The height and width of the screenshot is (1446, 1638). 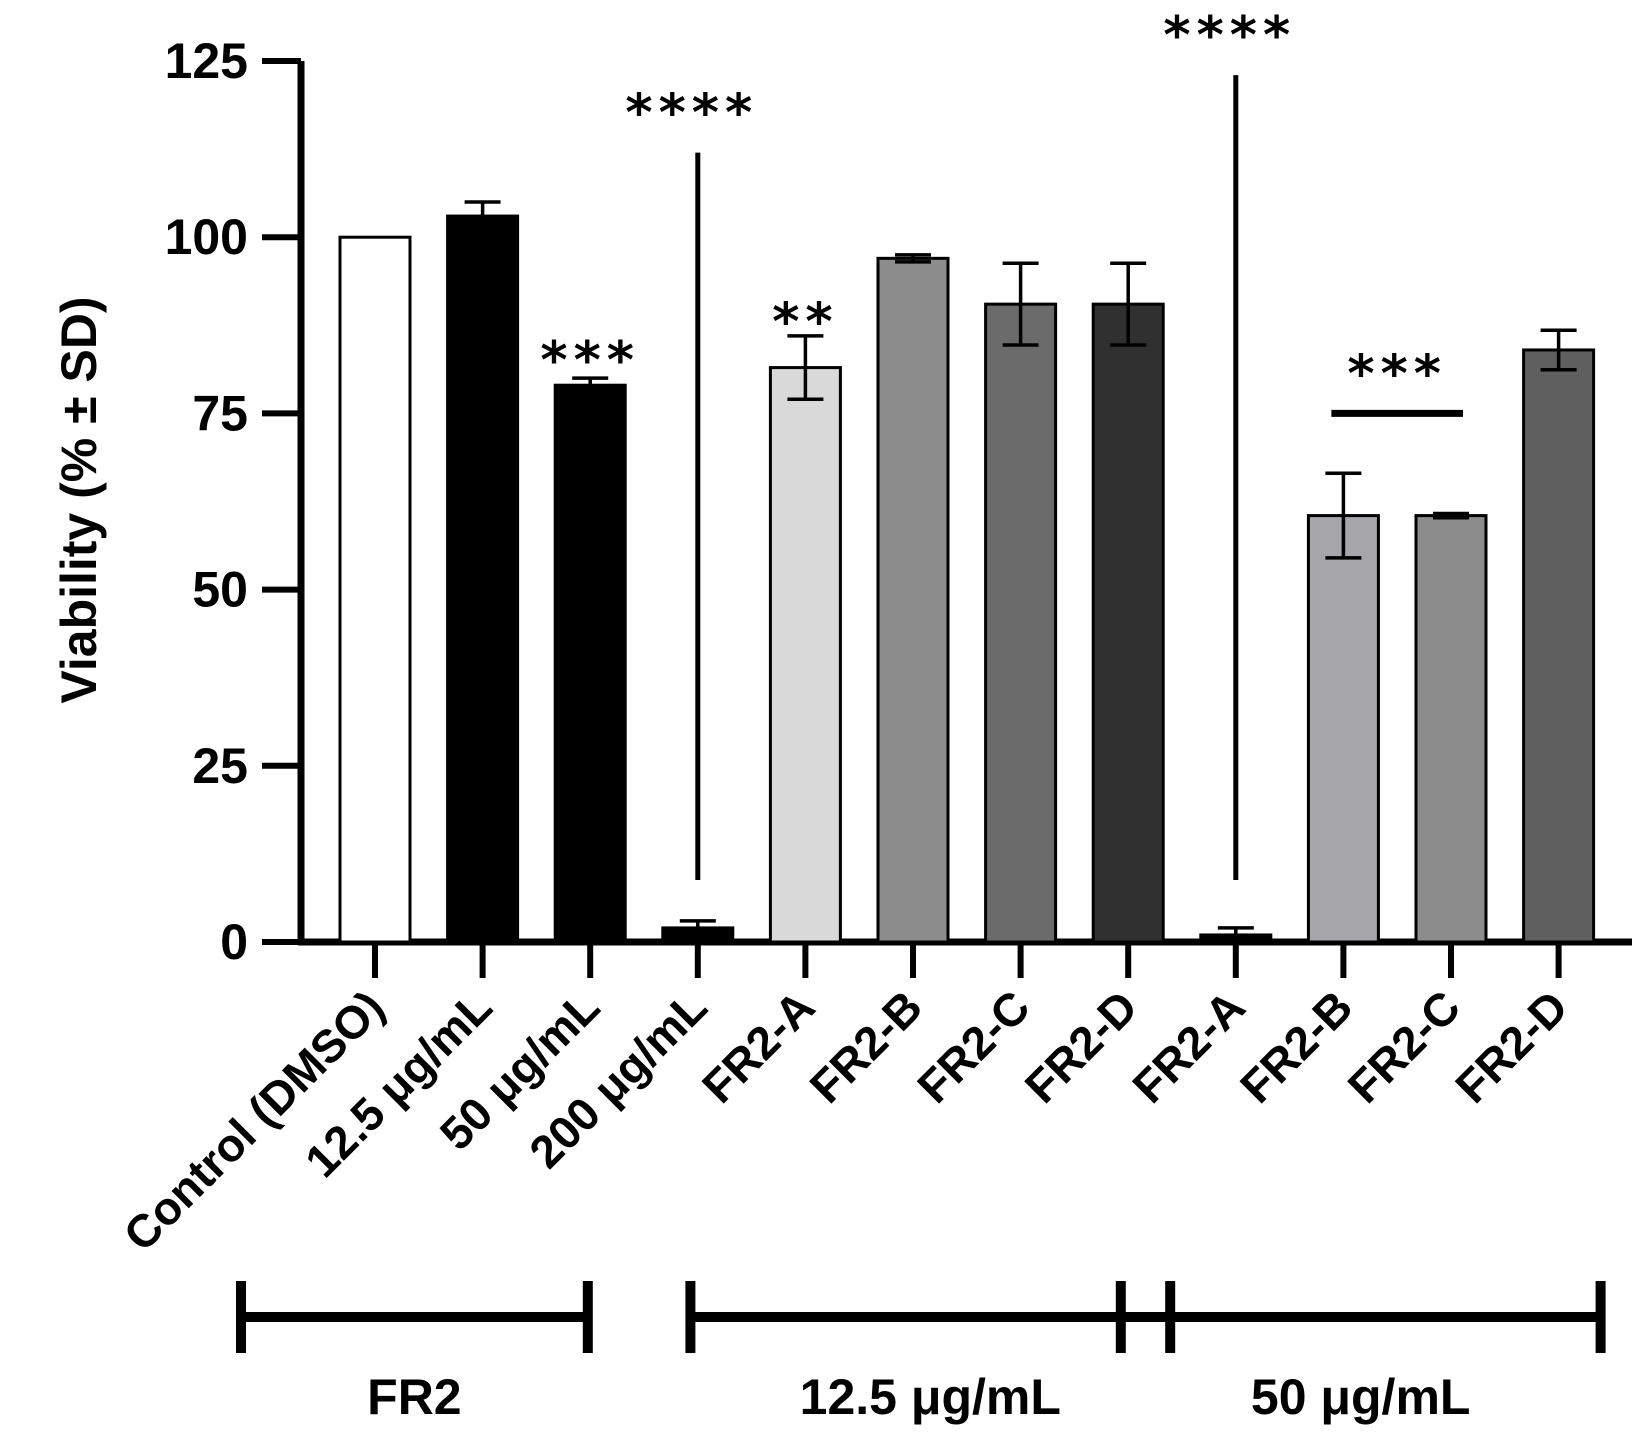 I want to click on group-label: FR2, so click(x=414, y=1397).